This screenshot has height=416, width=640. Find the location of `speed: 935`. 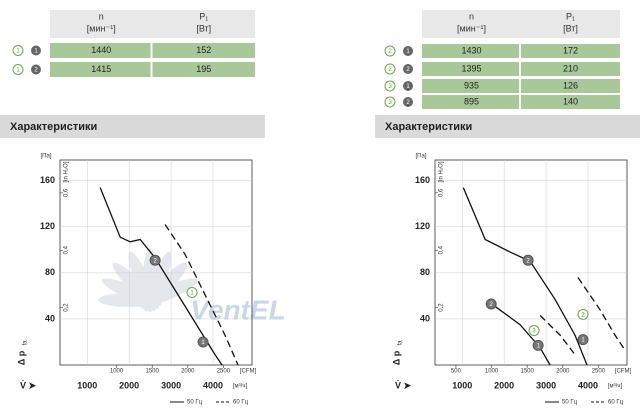

speed: 935 is located at coordinates (471, 85).